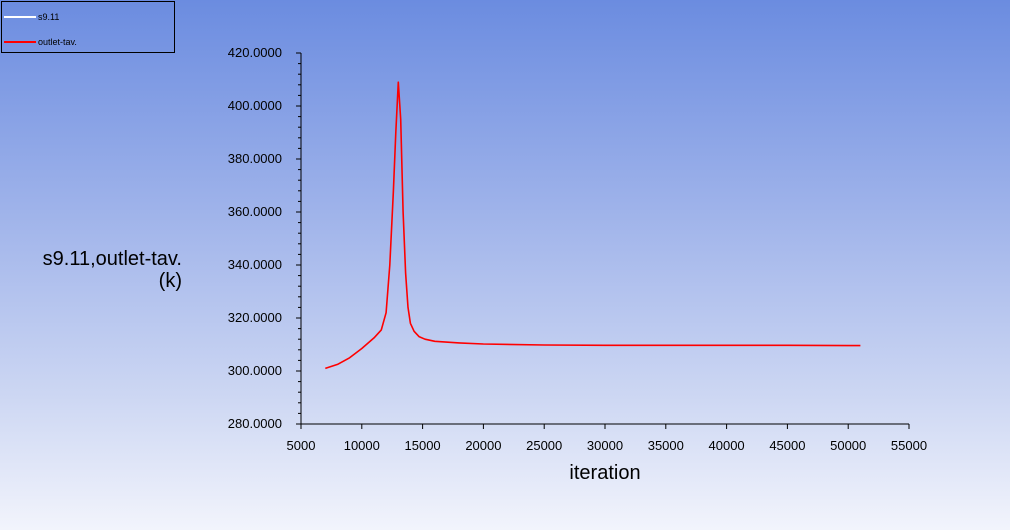 Image resolution: width=1010 pixels, height=530 pixels. What do you see at coordinates (301, 445) in the screenshot?
I see `x-tick-label: 5000` at bounding box center [301, 445].